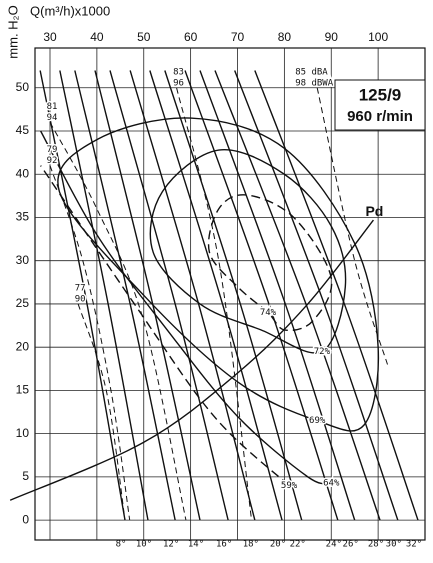 The image size is (433, 563). Describe the element at coordinates (251, 545) in the screenshot. I see `blade-angle-label: 18°` at that location.